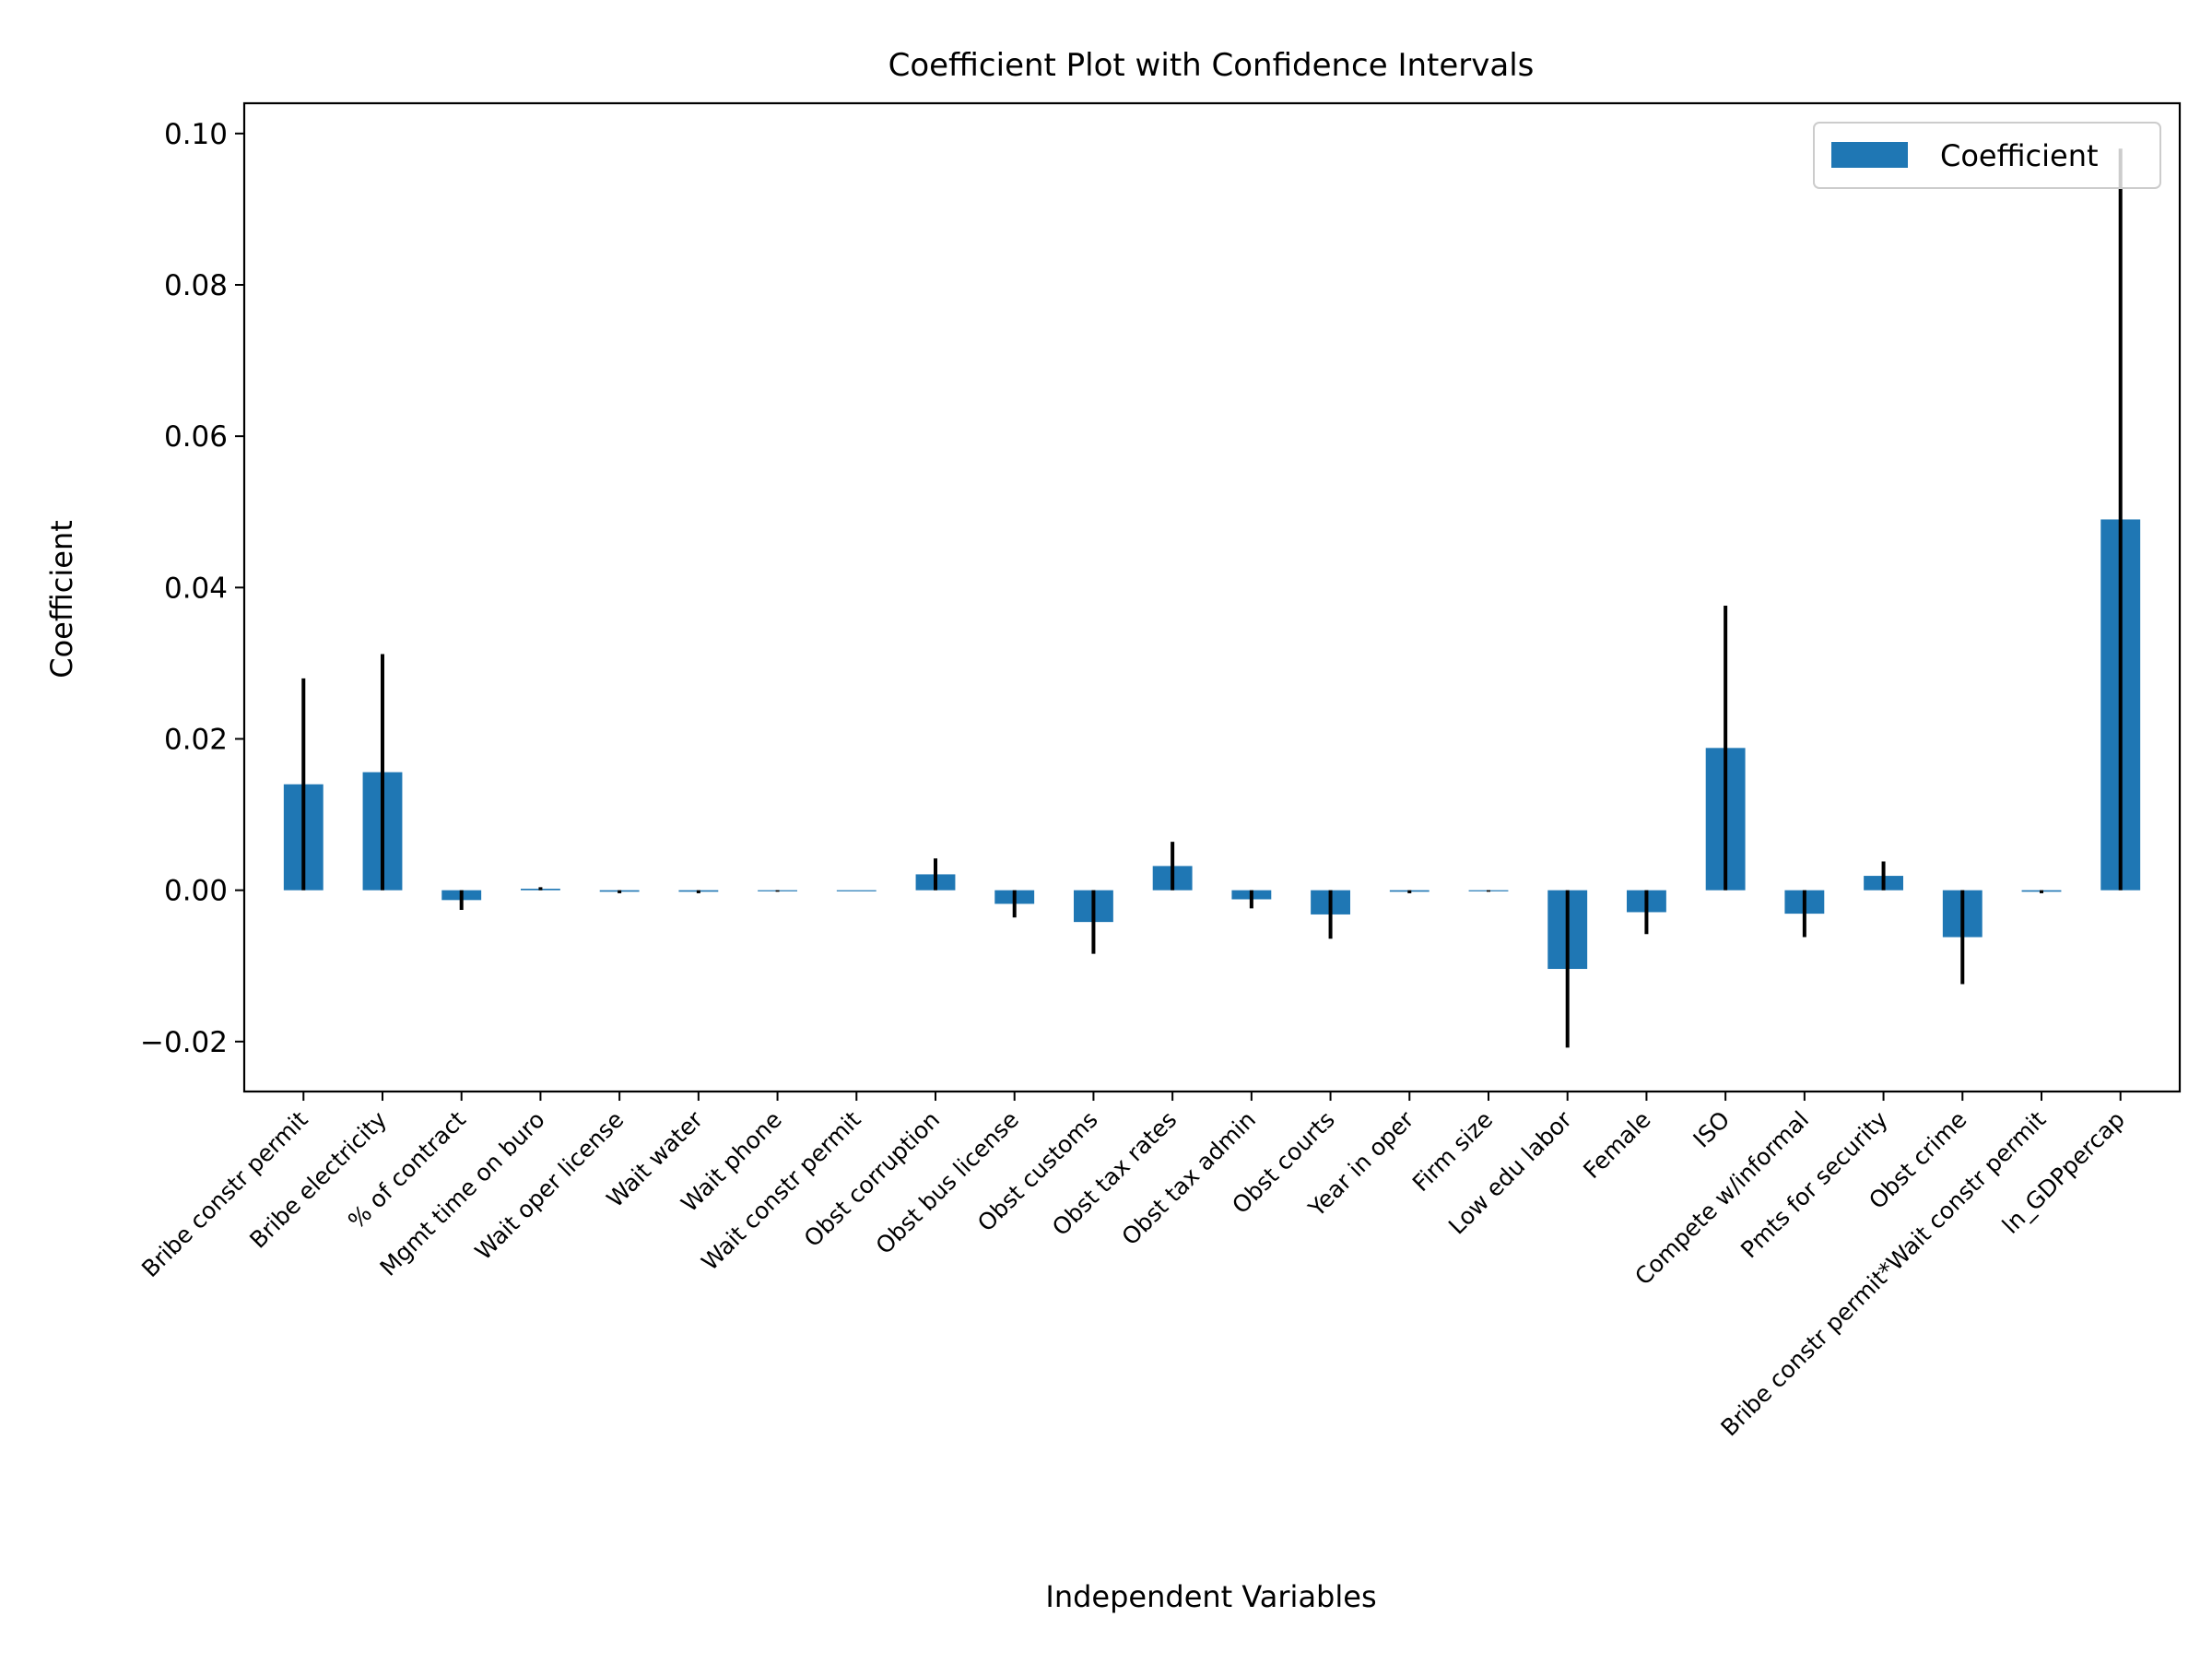  Describe the element at coordinates (1869, 155) in the screenshot. I see `legend-swatch` at that location.